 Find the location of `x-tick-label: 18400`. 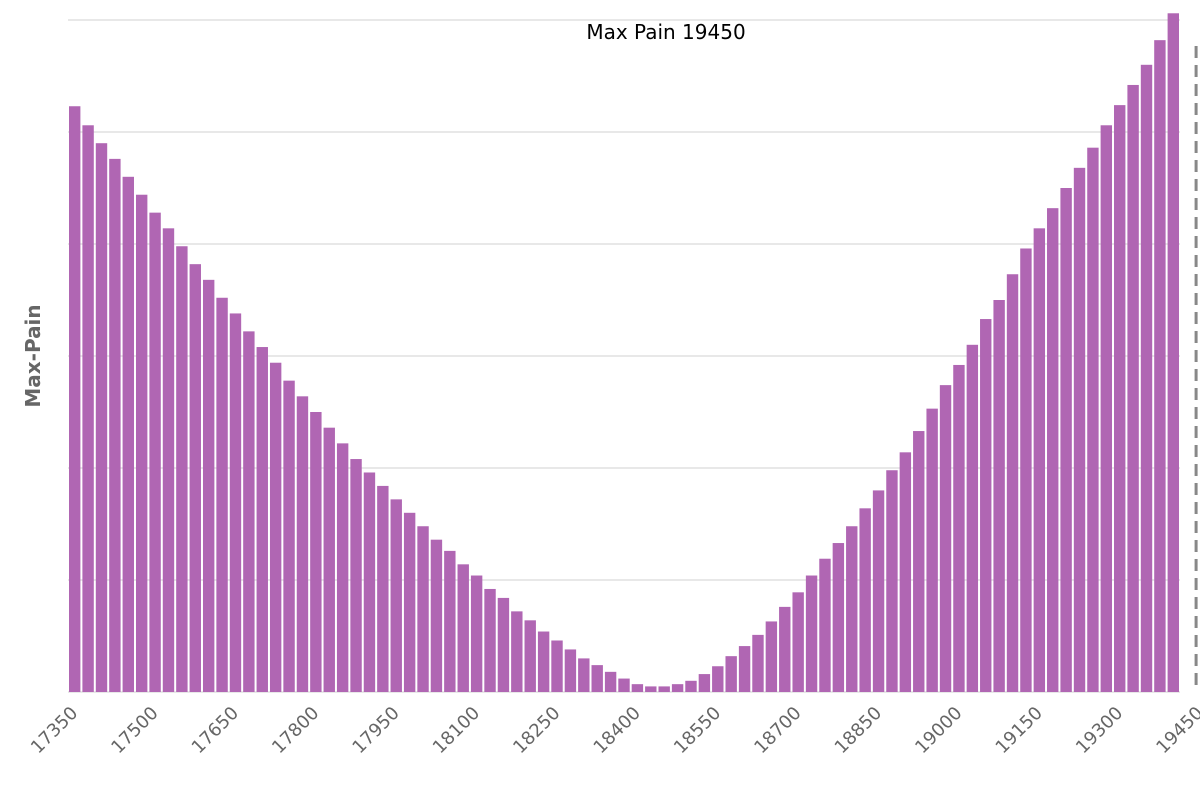

x-tick-label: 18400 is located at coordinates (617, 730).